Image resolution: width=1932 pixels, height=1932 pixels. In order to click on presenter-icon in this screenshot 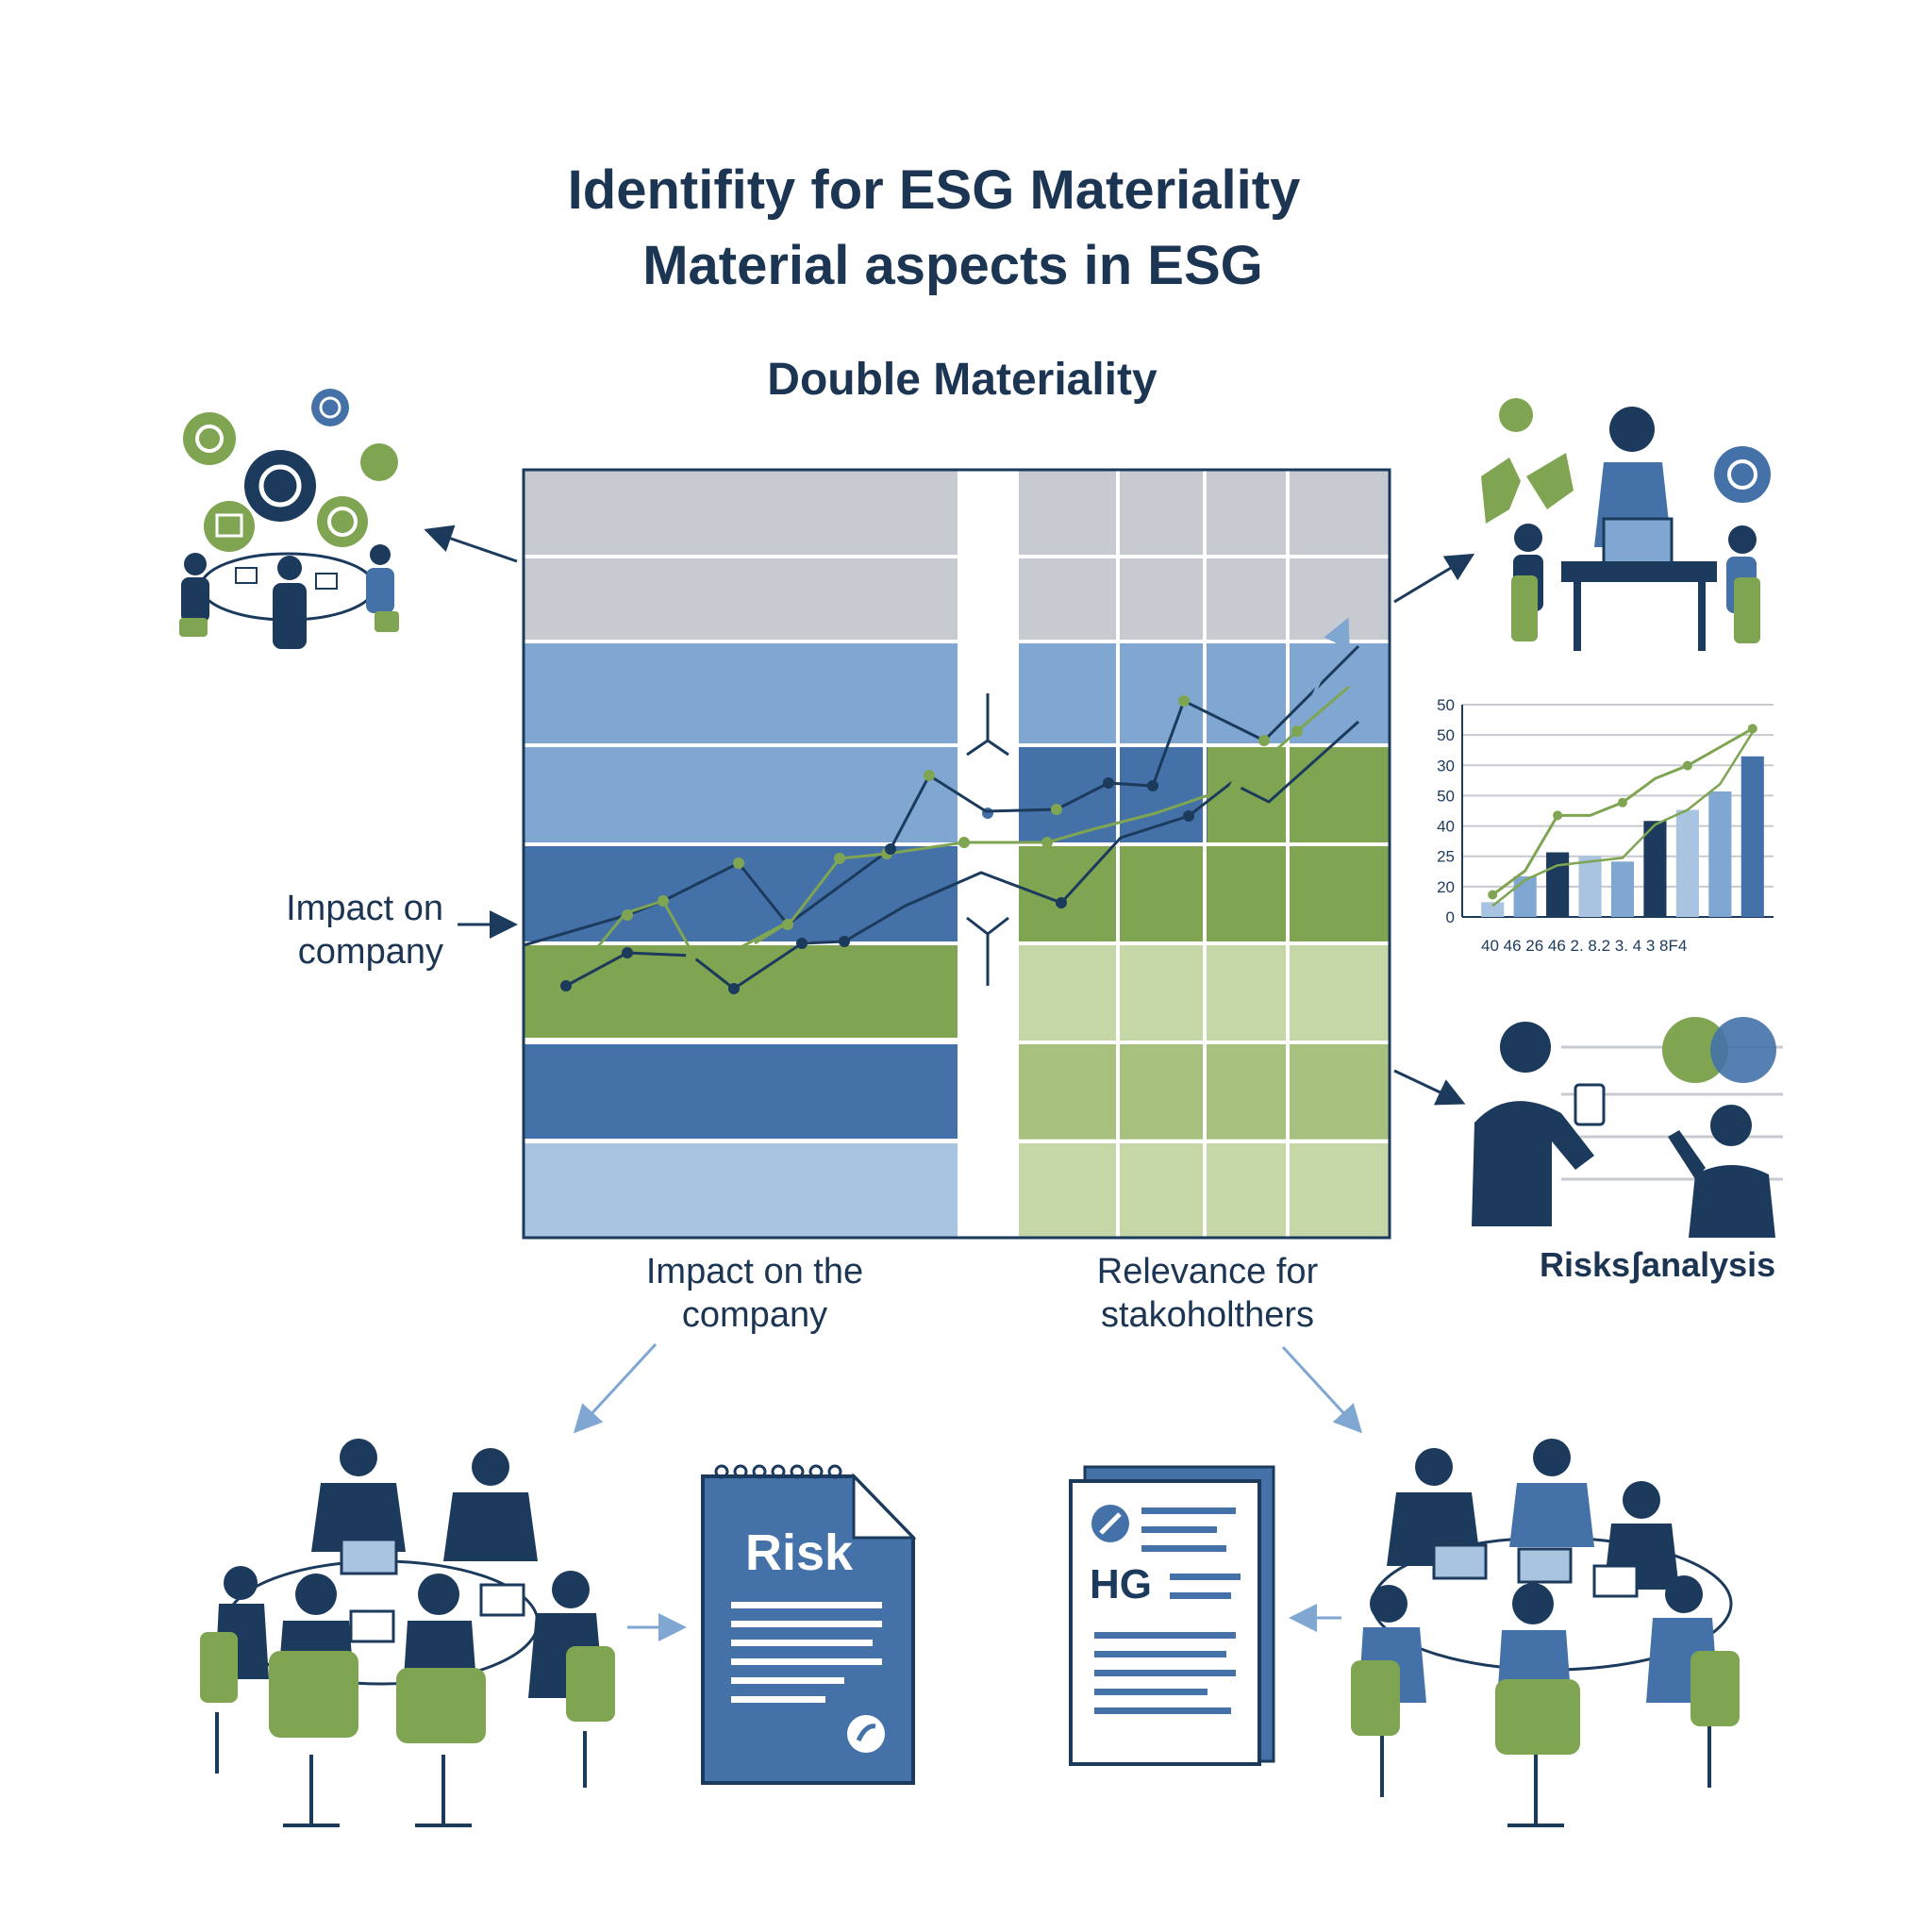, I will do `click(1626, 524)`.